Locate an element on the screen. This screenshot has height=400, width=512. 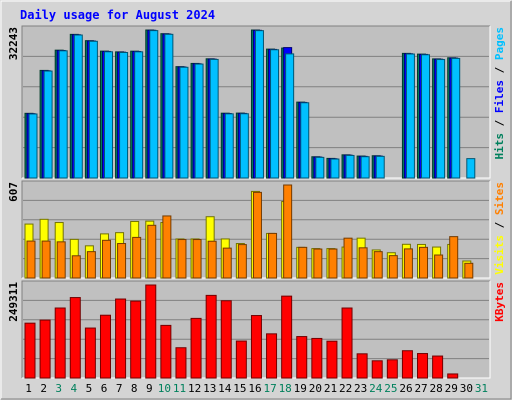
legend: KBytes is located at coordinates (499, 302).